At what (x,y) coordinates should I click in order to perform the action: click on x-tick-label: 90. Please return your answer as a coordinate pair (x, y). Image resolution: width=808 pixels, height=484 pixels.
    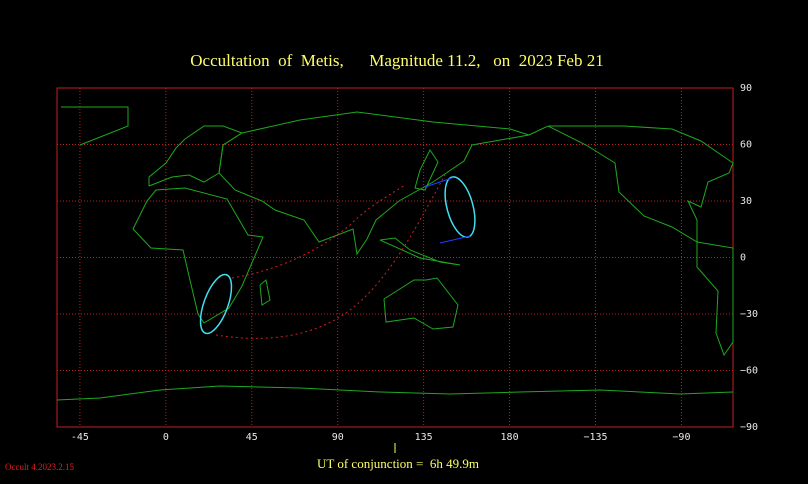
    Looking at the image, I should click on (338, 437).